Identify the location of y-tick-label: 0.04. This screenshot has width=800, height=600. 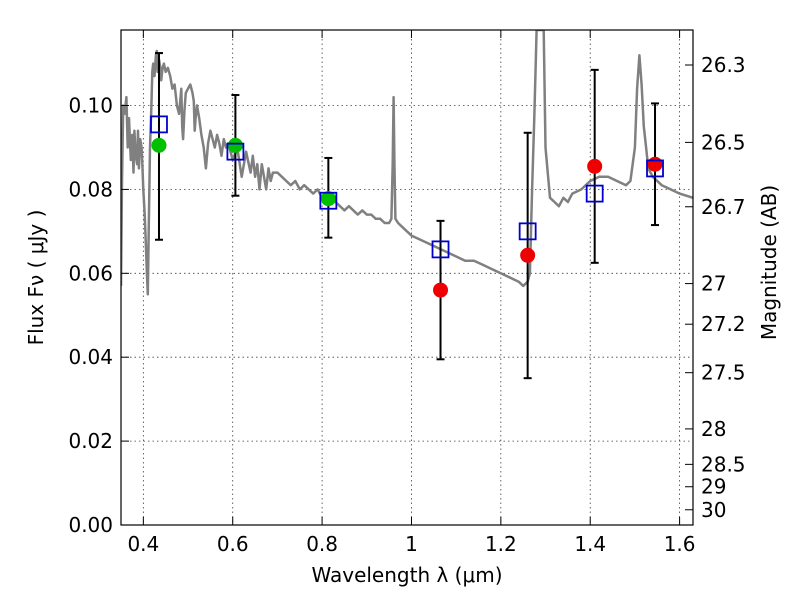
(90, 357).